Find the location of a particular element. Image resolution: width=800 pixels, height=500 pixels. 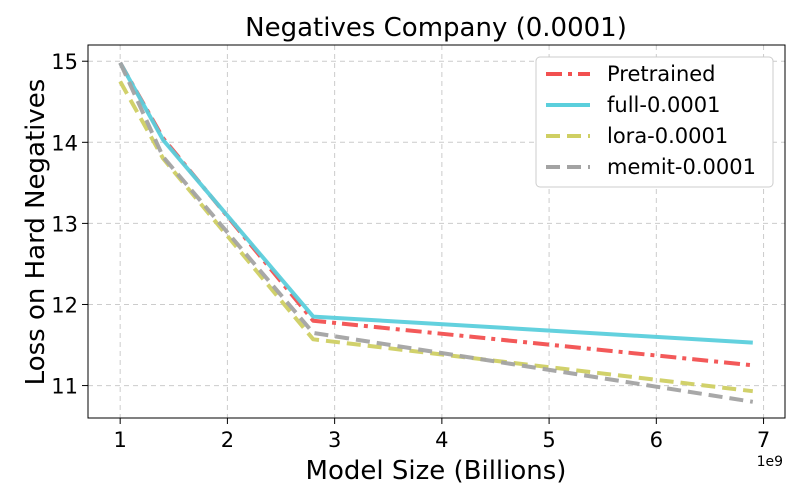

x-tick-label: 7 is located at coordinates (763, 440).